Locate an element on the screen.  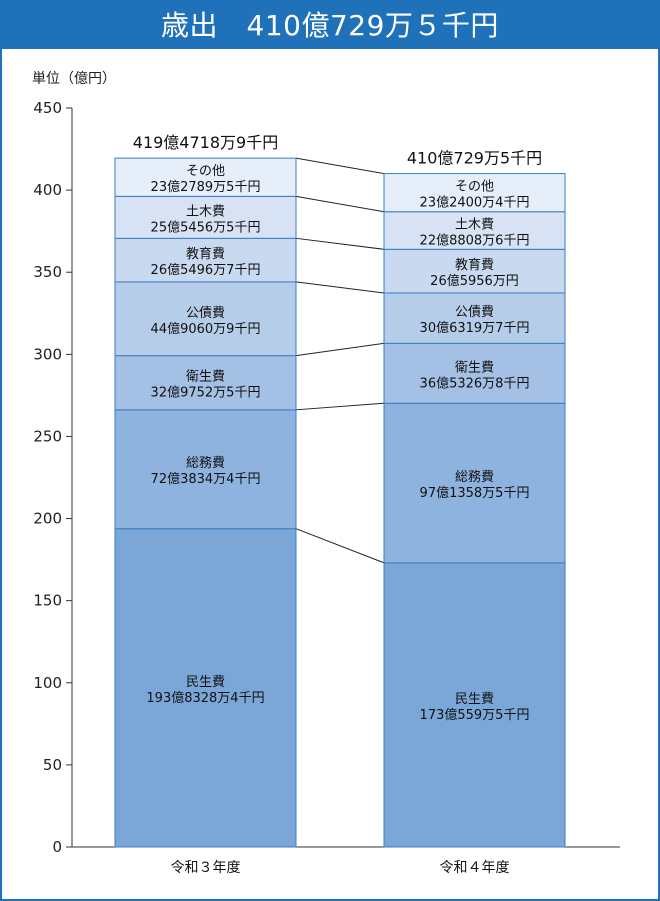
segment-value-label: 193億8328万4千円 is located at coordinates (205, 698).